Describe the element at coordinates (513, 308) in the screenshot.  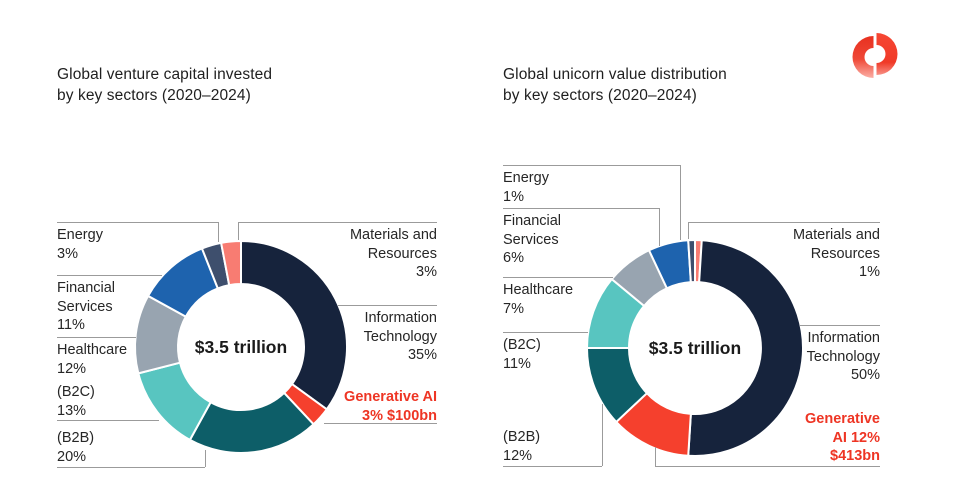
I see `callout-value: 7%` at that location.